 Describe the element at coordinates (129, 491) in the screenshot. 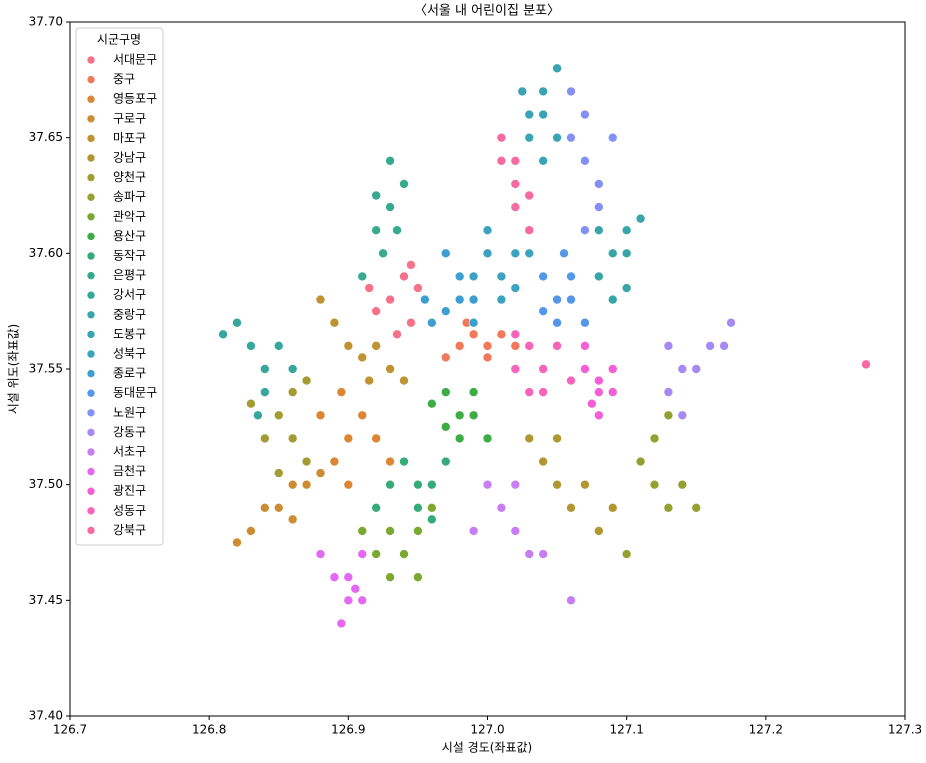

I see `legend-label: 광진구` at that location.